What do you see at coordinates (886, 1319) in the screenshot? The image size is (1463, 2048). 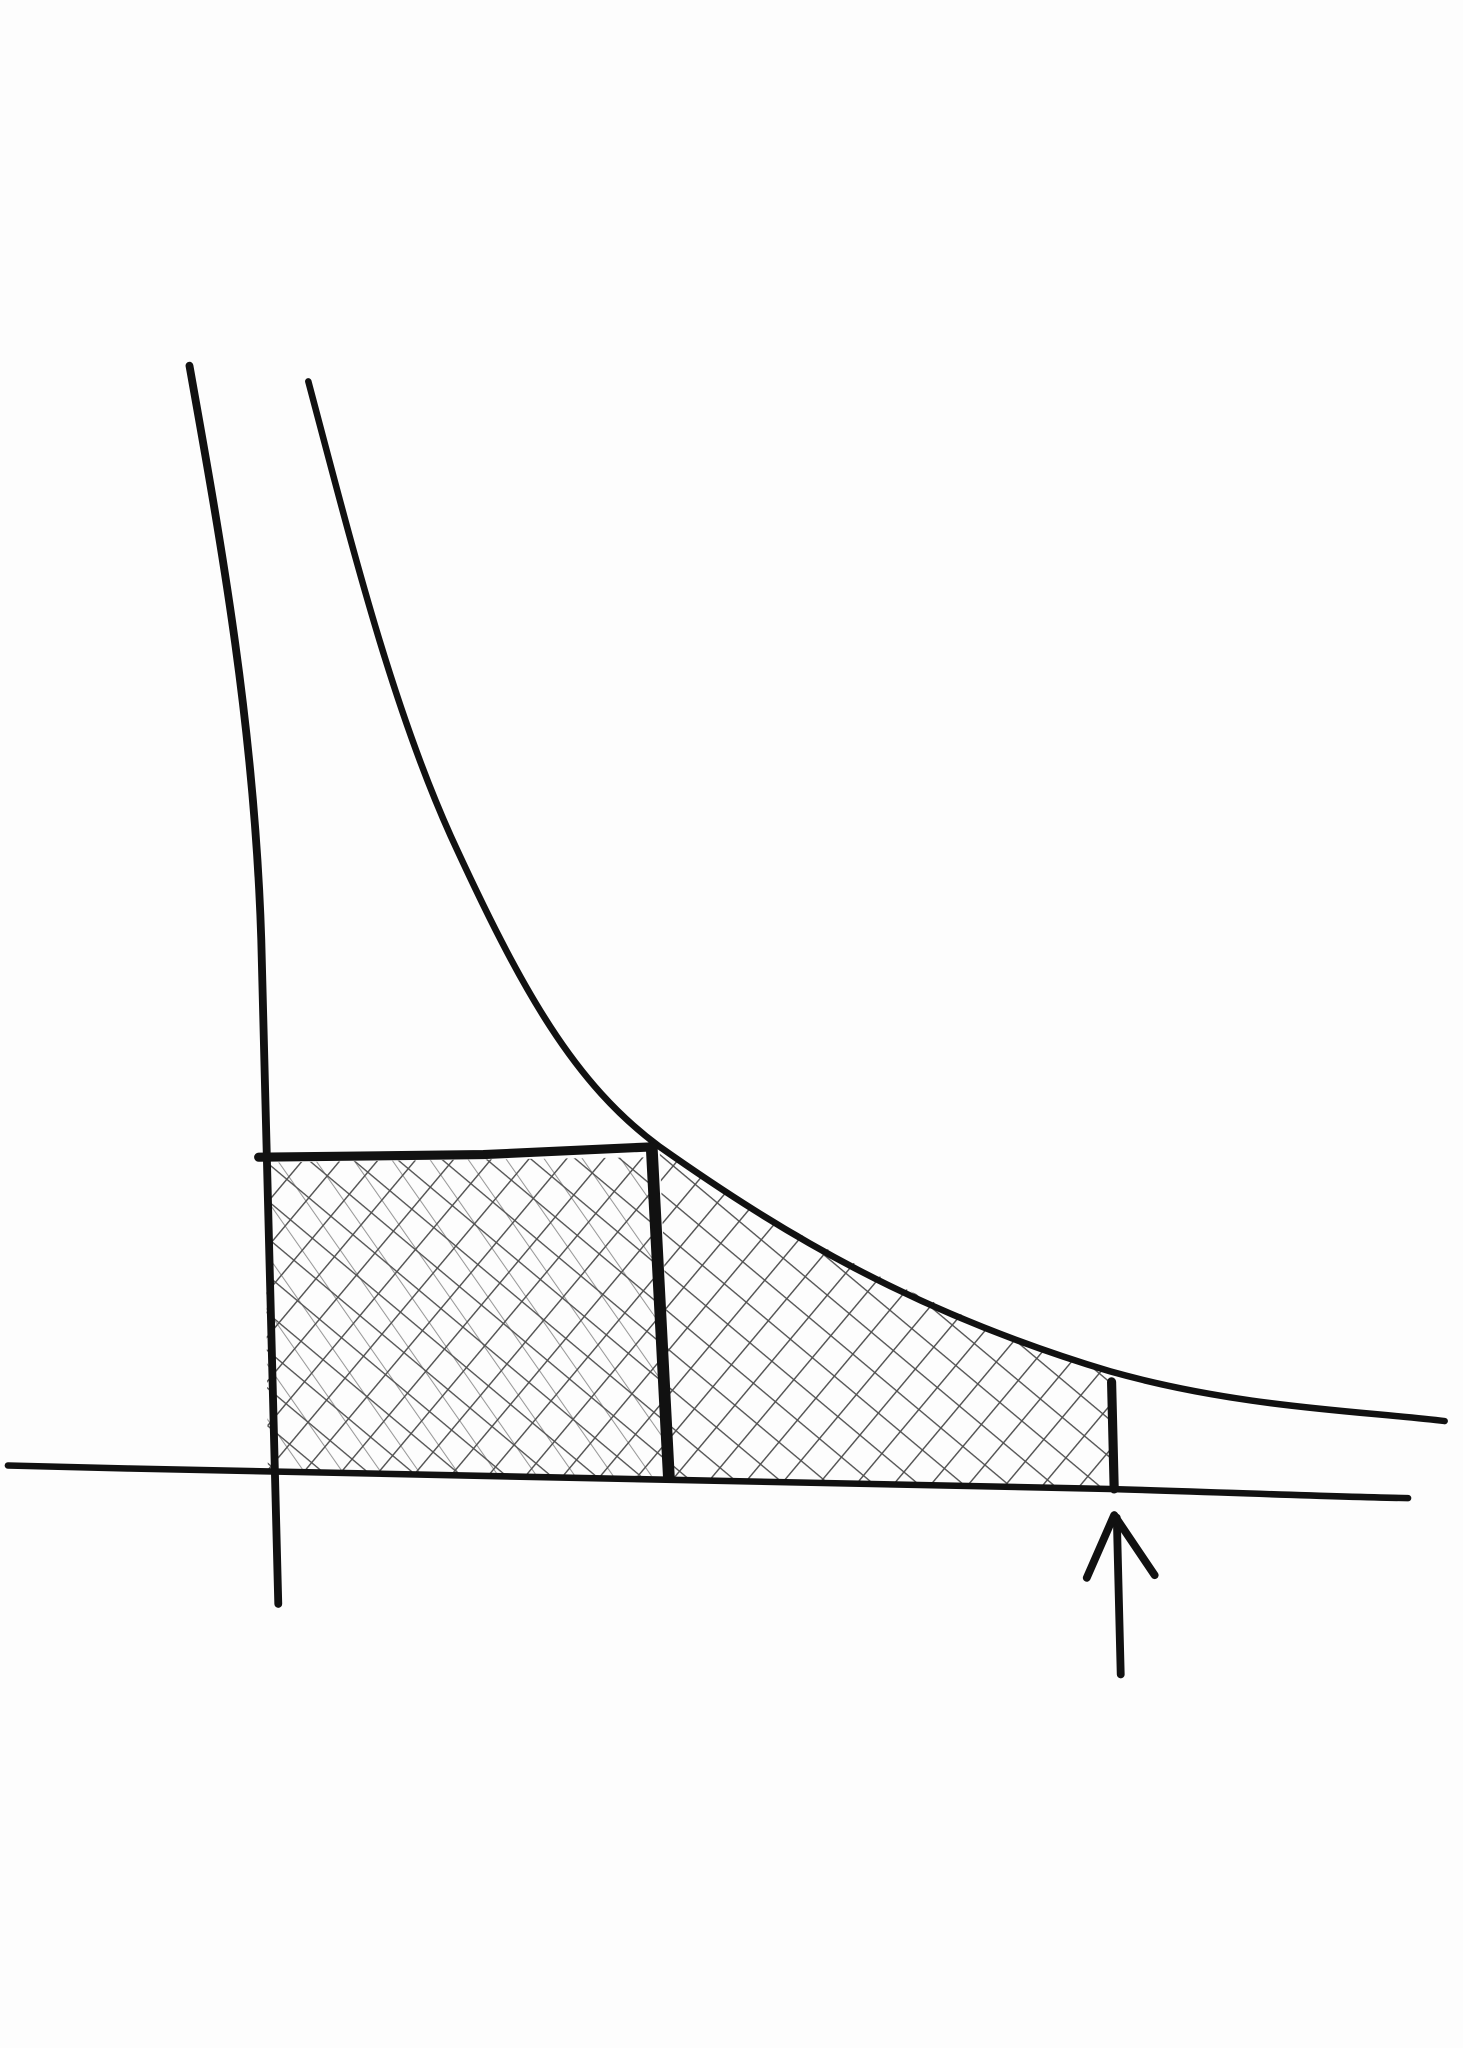 I see `hatched-curve-region` at bounding box center [886, 1319].